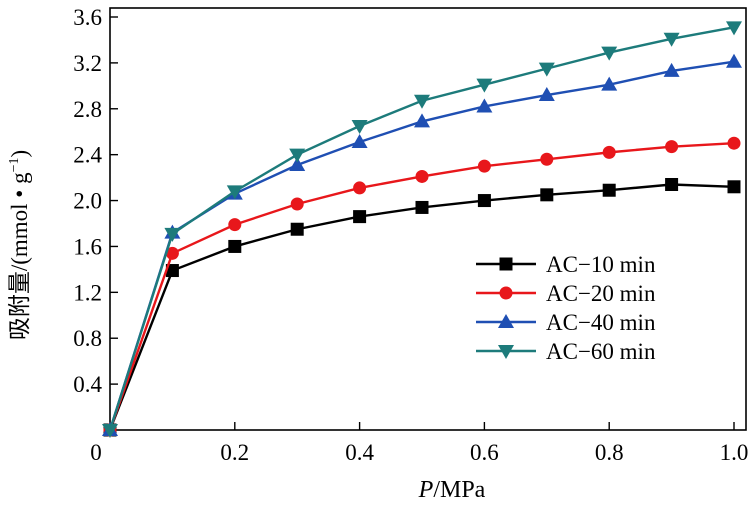  I want to click on x-axis-label: P/MPa, so click(452, 490).